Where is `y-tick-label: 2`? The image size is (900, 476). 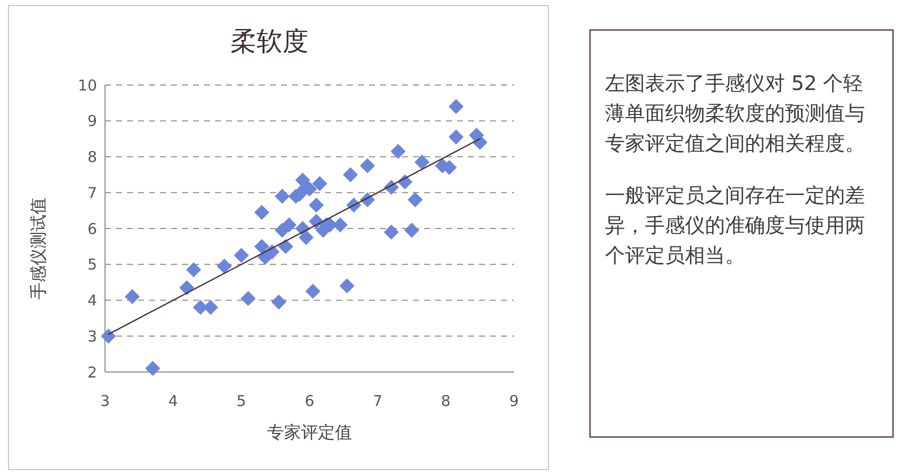 y-tick-label: 2 is located at coordinates (92, 372).